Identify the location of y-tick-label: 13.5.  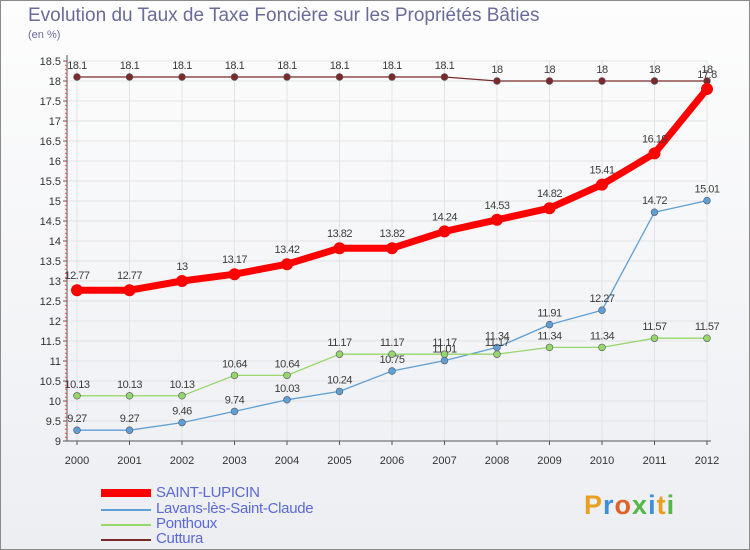
(50, 262).